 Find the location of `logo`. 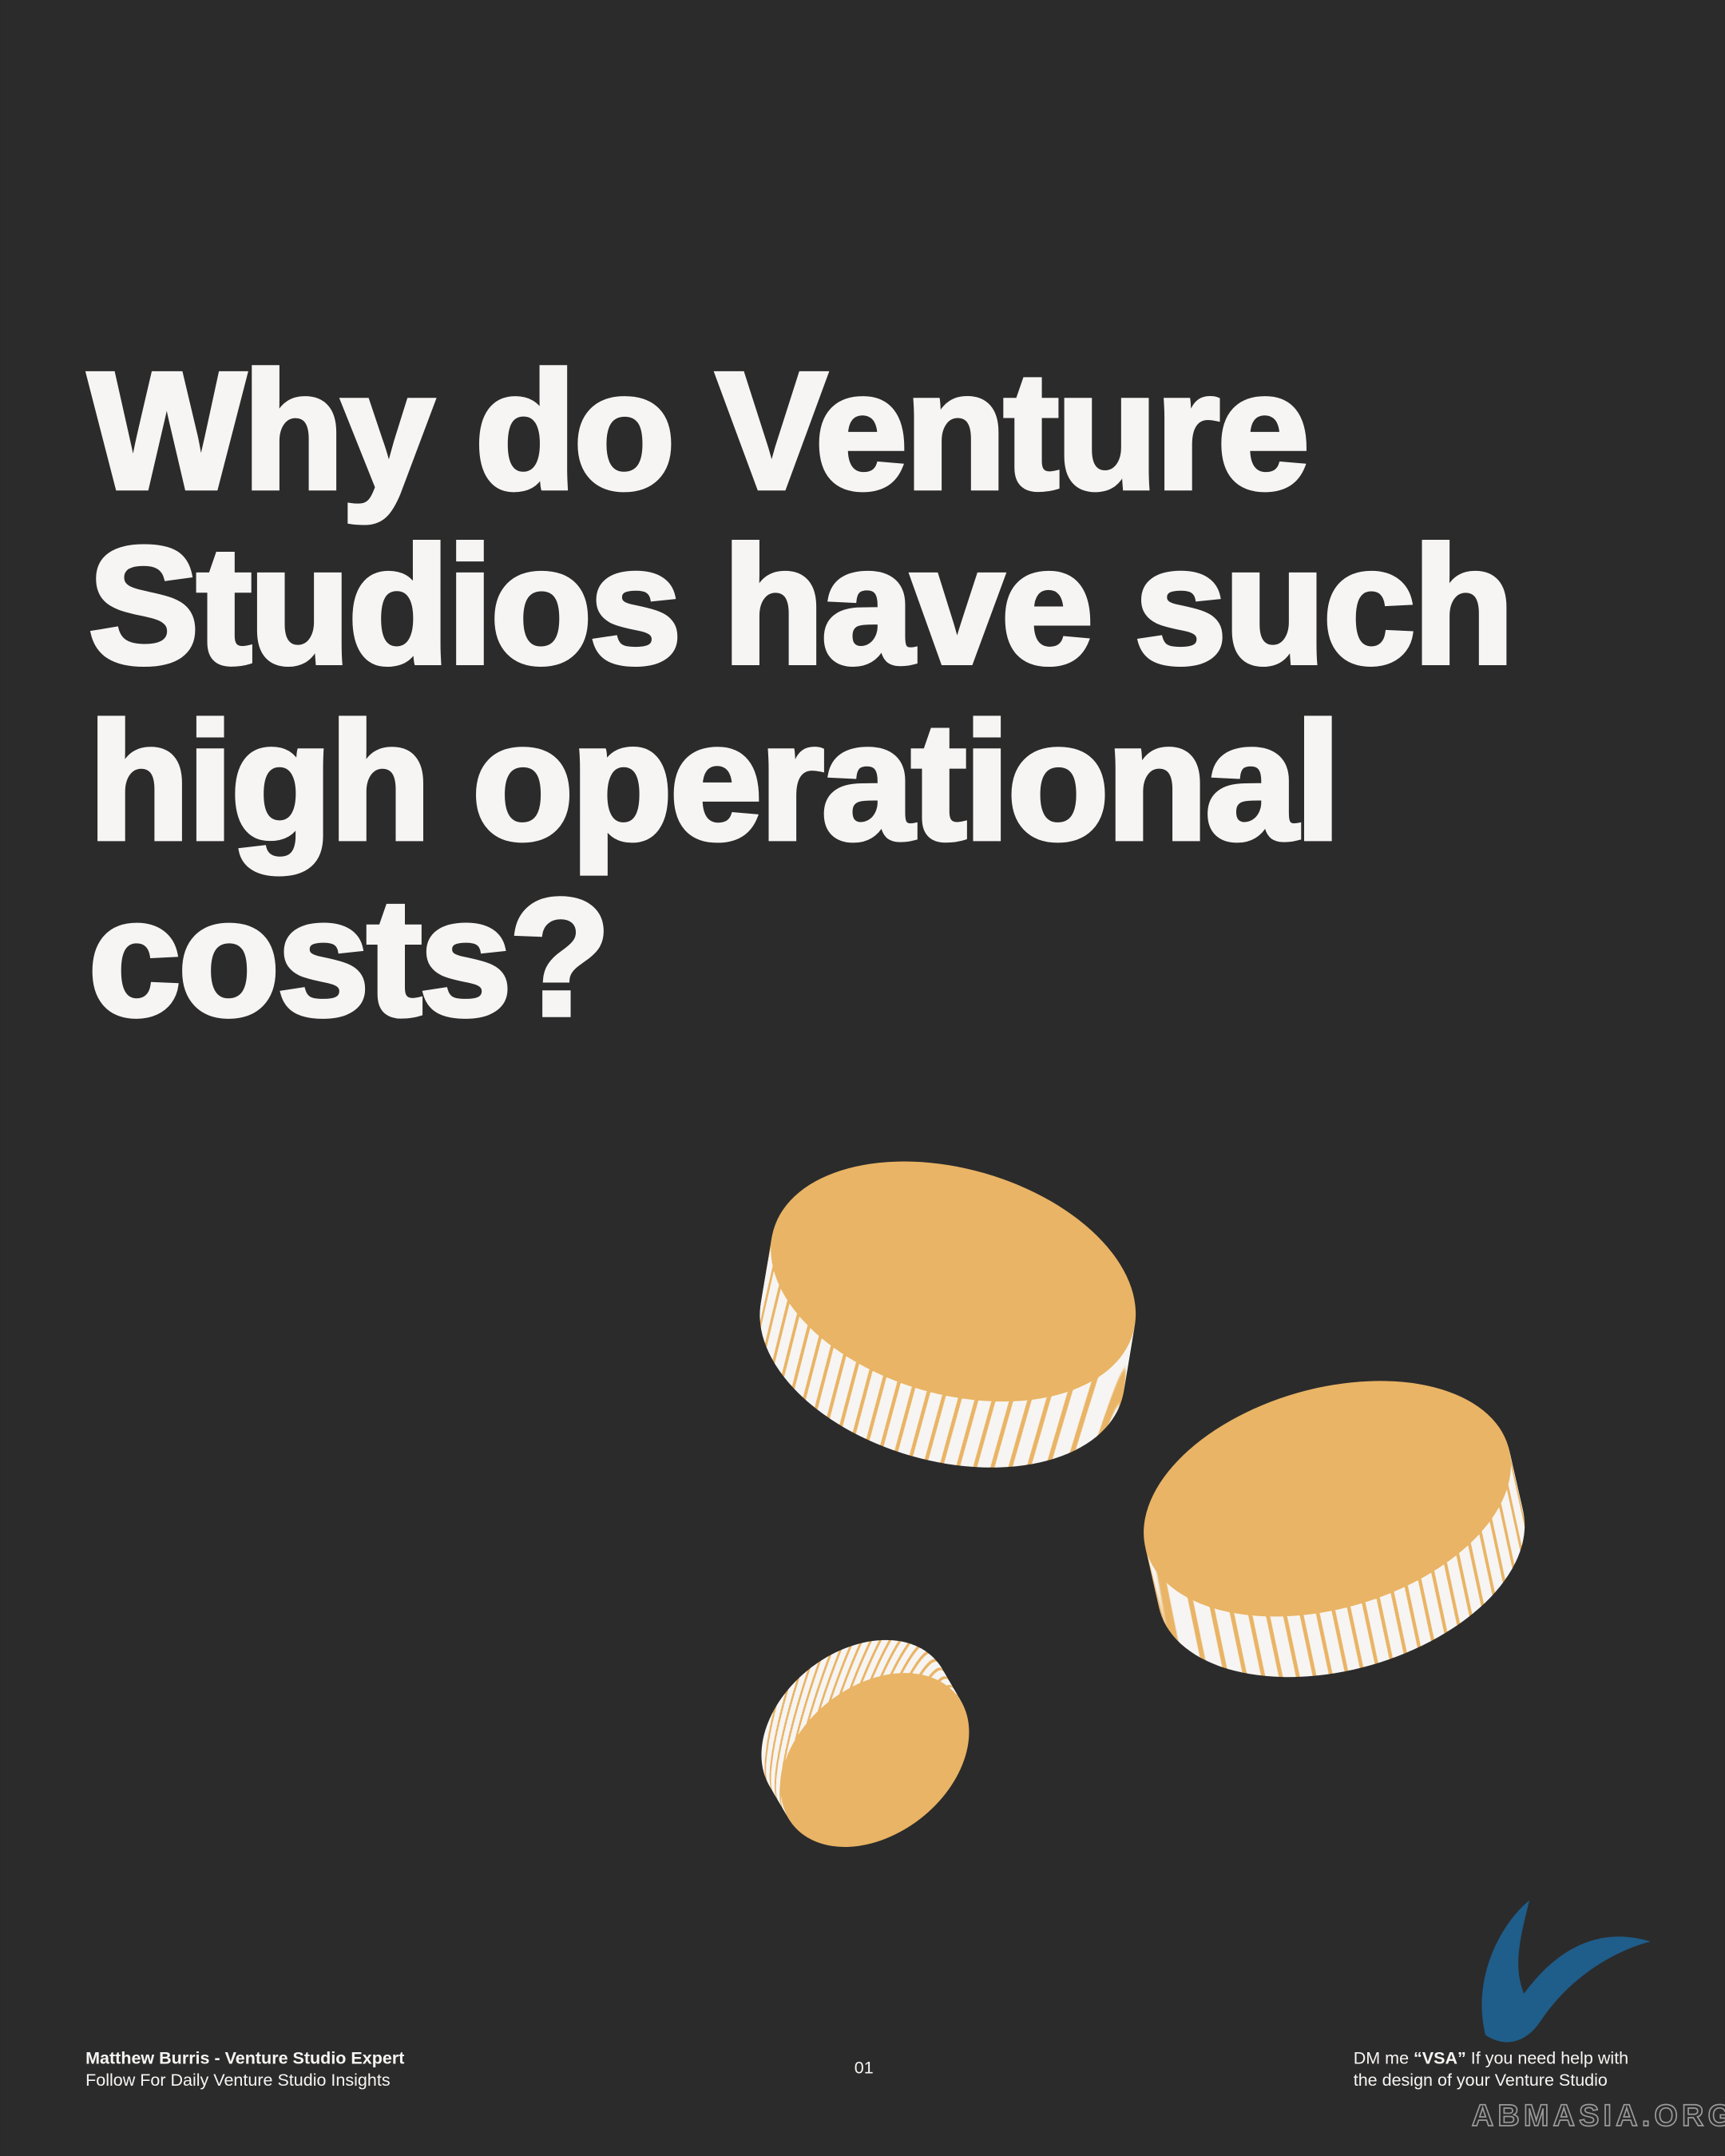

logo is located at coordinates (1566, 1971).